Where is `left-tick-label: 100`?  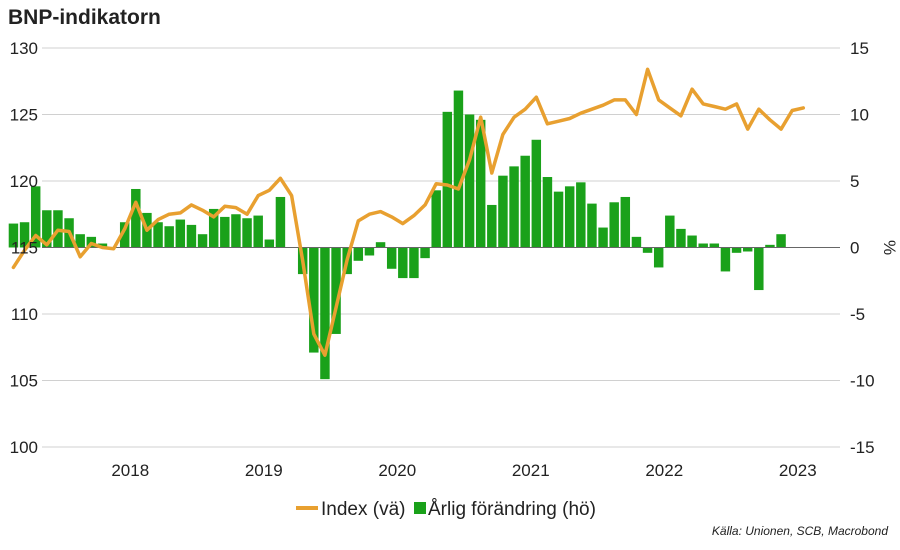
left-tick-label: 100 is located at coordinates (24, 447).